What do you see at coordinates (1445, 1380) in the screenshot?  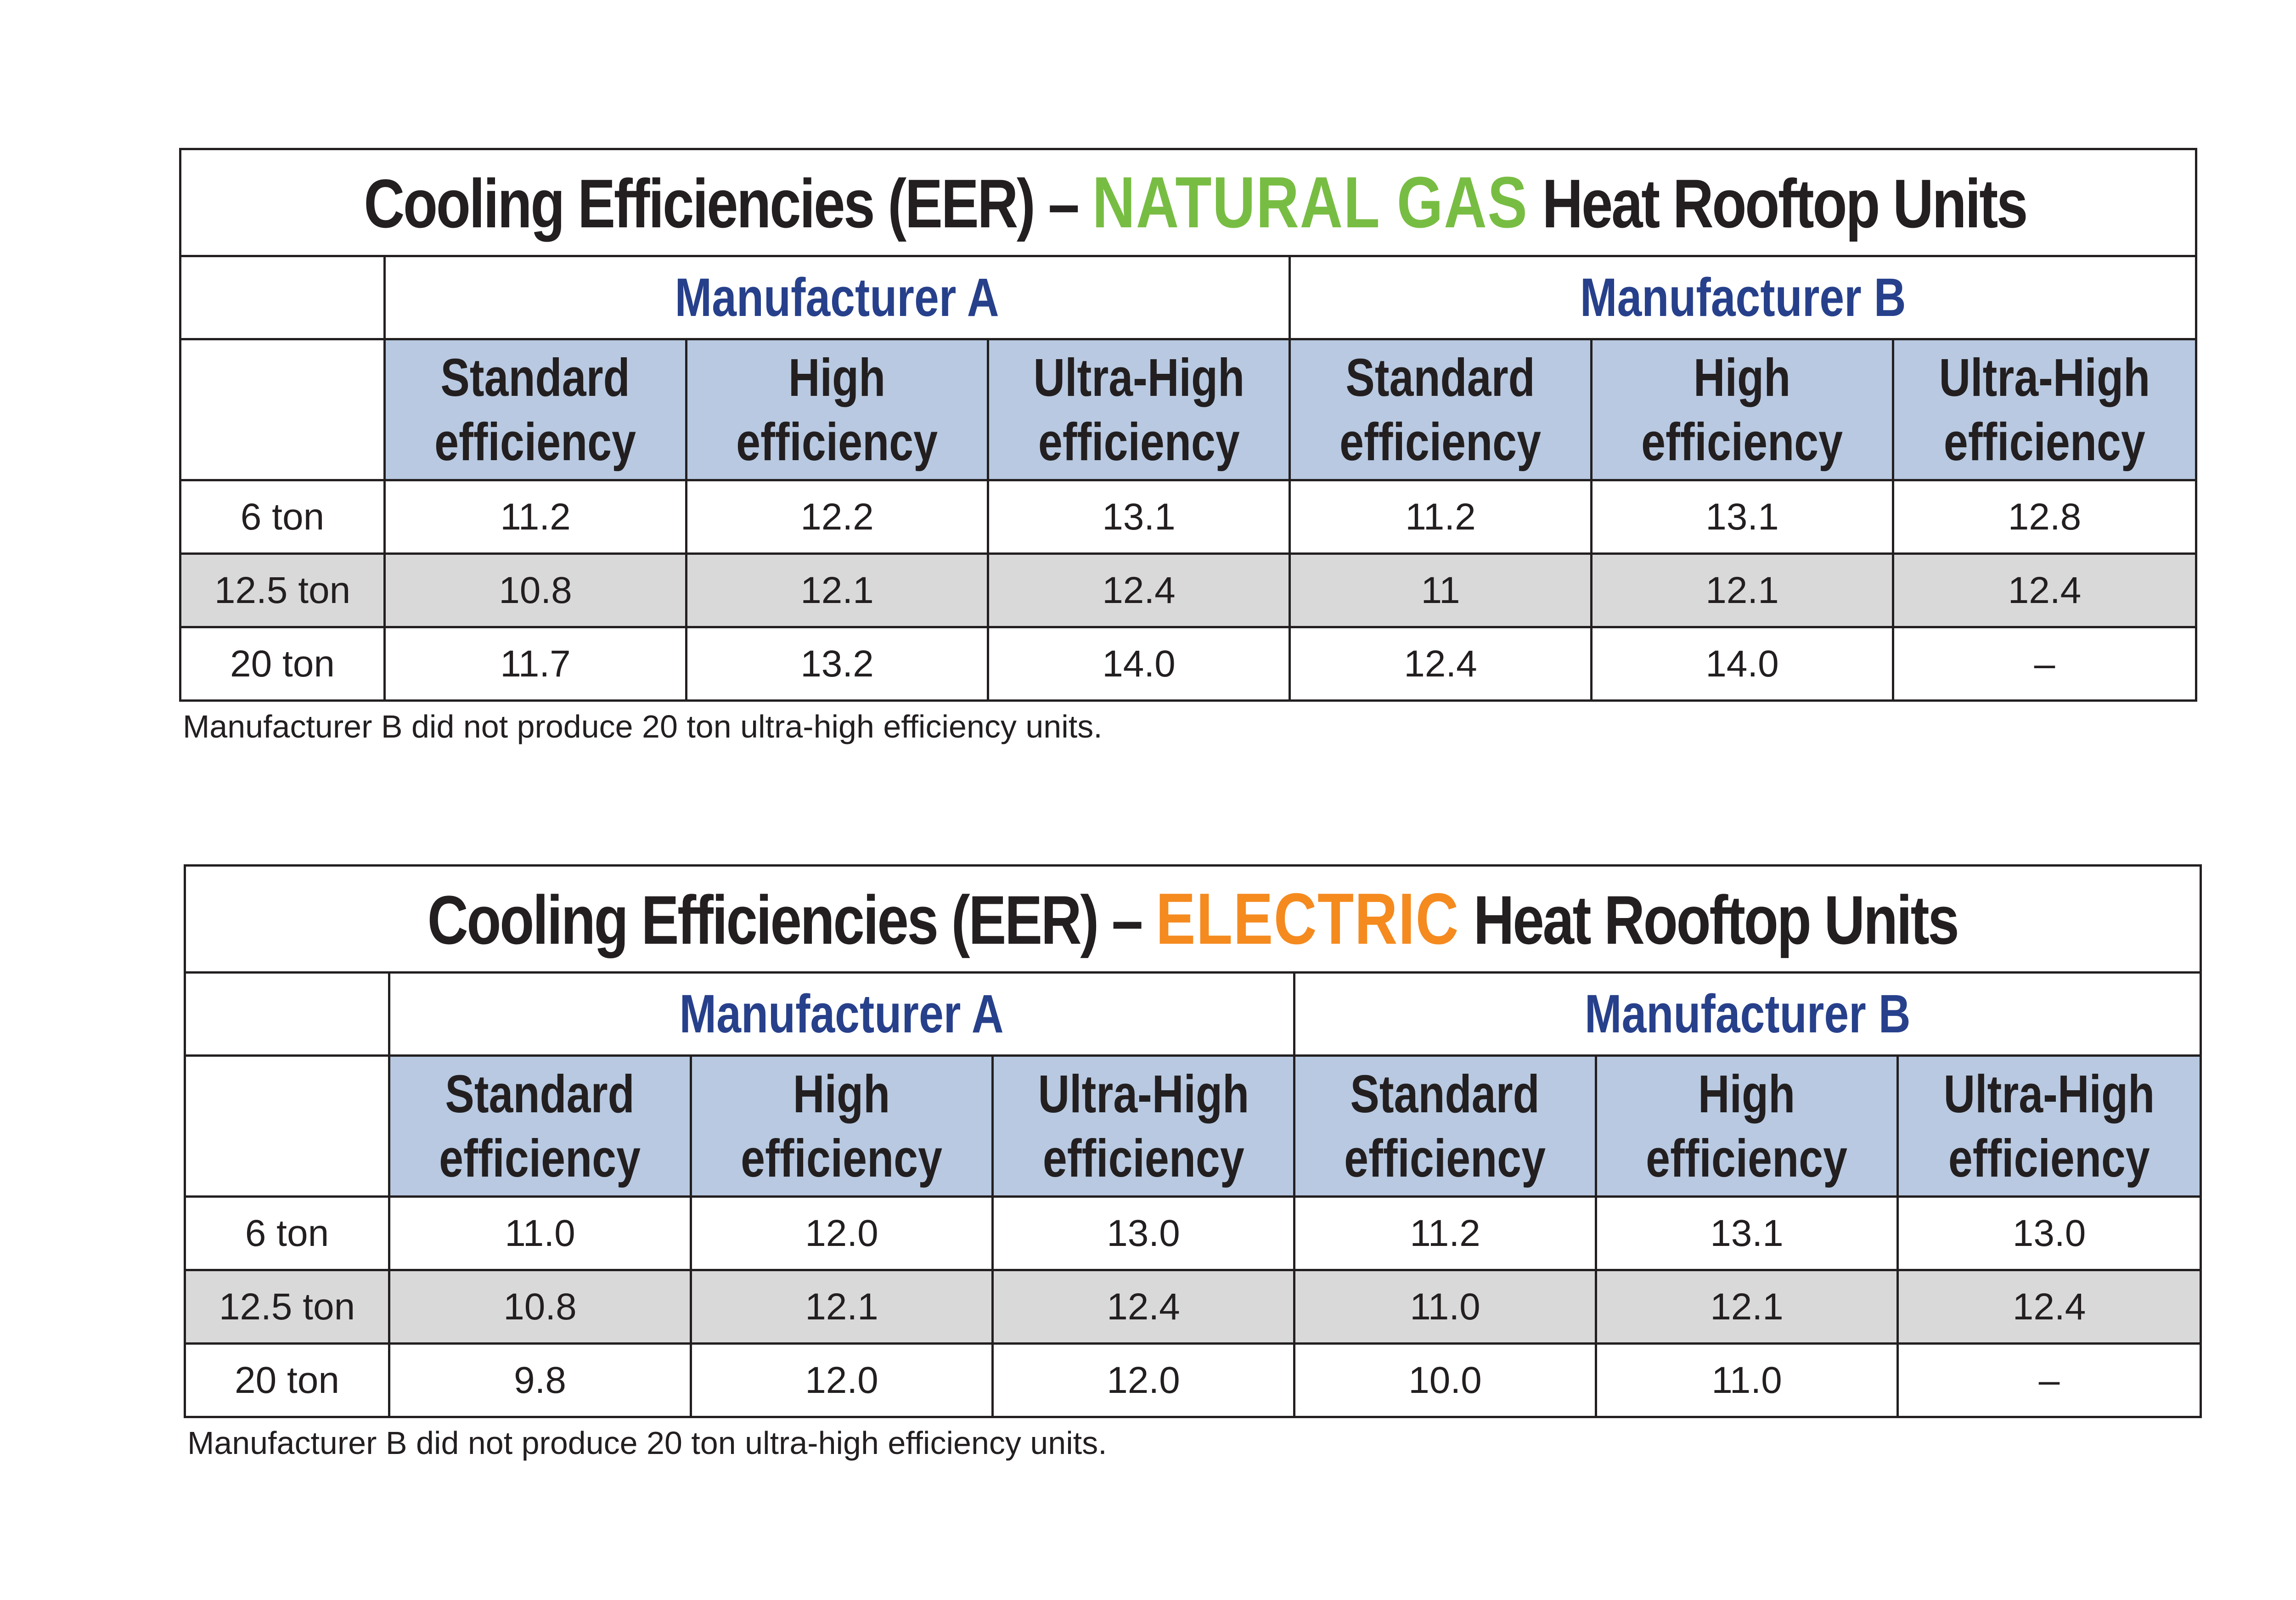 I see `table-cell: 10.0` at bounding box center [1445, 1380].